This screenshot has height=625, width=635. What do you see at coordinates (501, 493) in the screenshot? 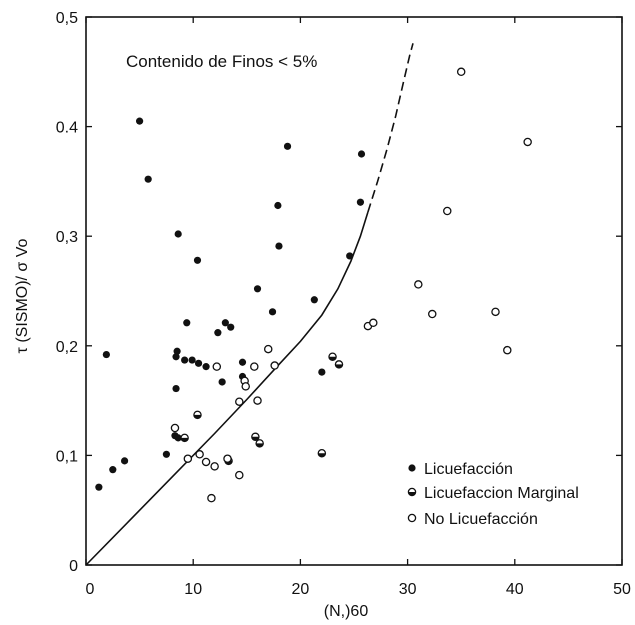
I see `legend-label-licuefaccion-marginal: Licuefaccion Marginal` at bounding box center [501, 493].